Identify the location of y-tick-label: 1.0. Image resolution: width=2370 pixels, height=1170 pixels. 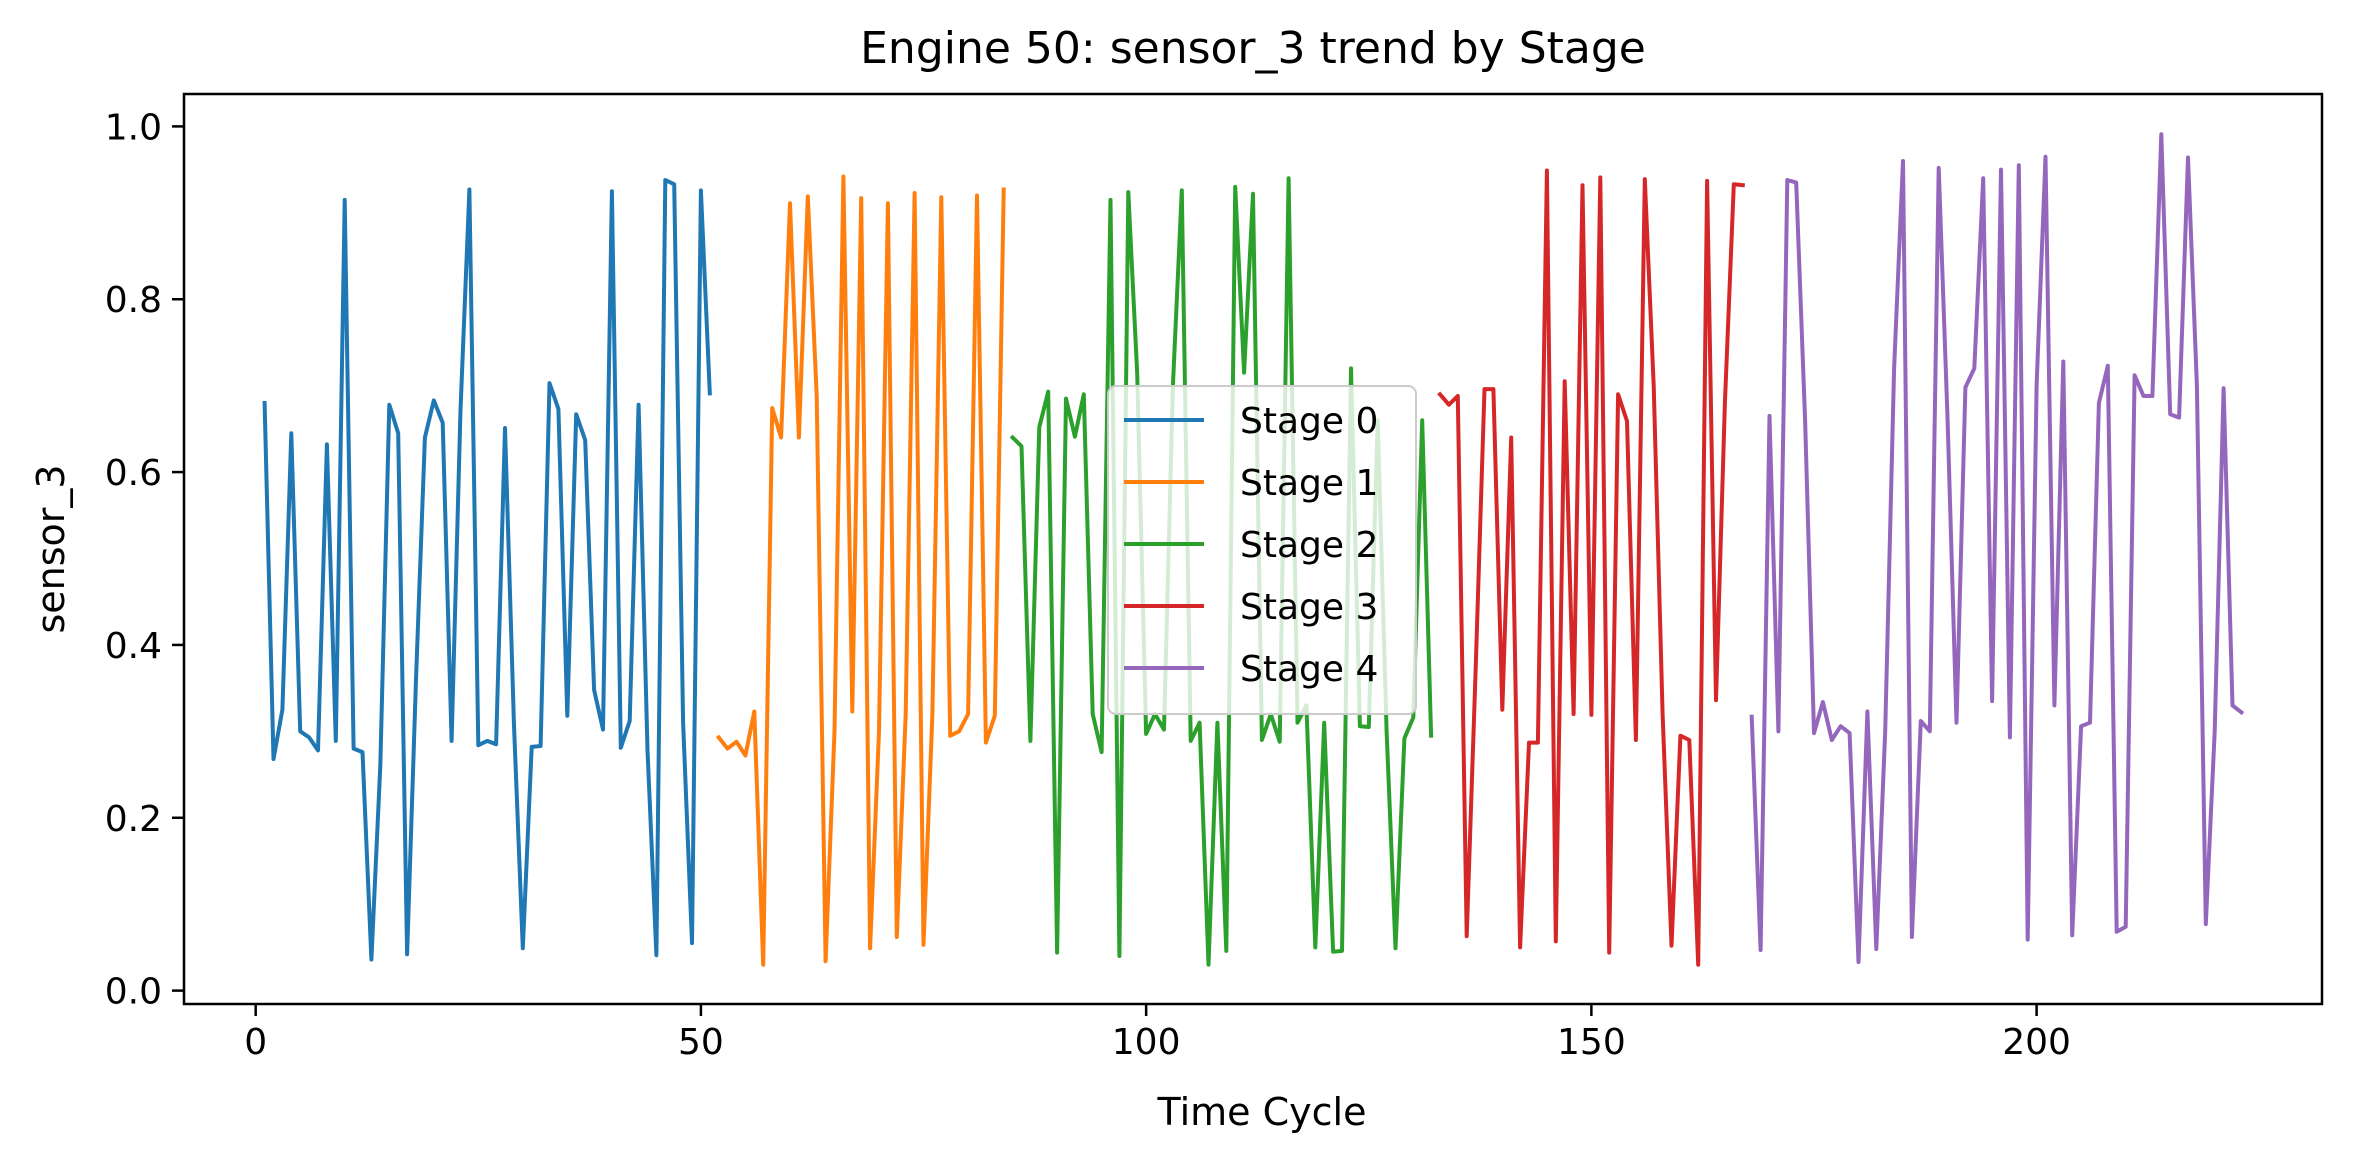
(133, 127).